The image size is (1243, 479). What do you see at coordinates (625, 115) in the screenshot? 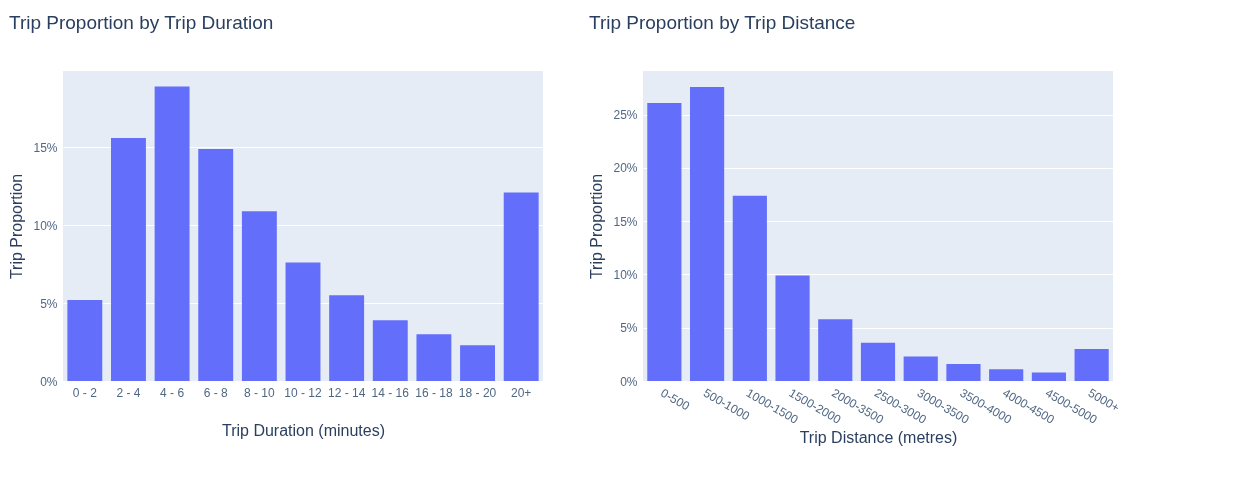
I see `y-tick-label: 25%` at bounding box center [625, 115].